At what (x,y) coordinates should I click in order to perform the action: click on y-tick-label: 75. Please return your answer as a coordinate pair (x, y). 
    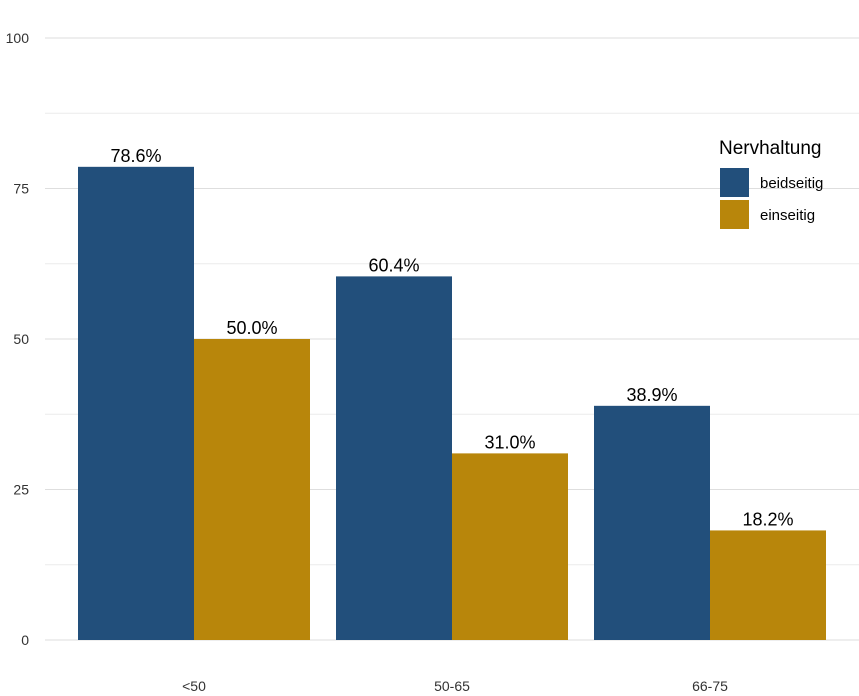
    Looking at the image, I should click on (21, 189).